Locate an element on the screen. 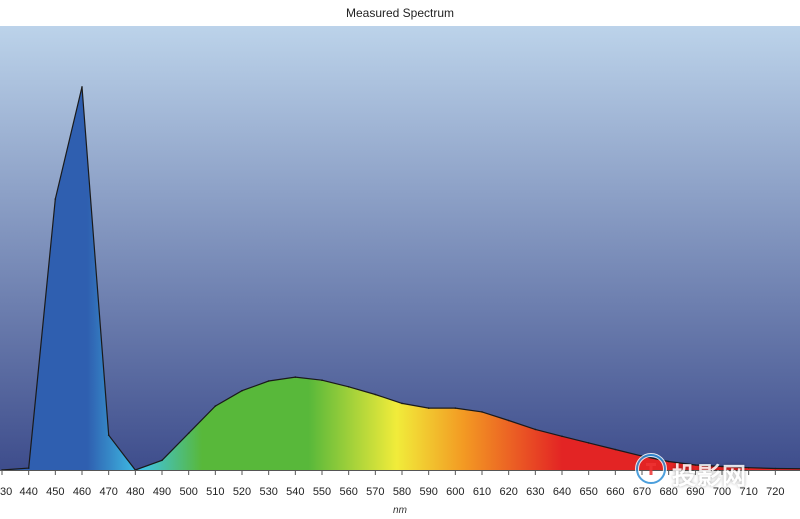 Image resolution: width=800 pixels, height=519 pixels. x-tick-label: 600 is located at coordinates (455, 492).